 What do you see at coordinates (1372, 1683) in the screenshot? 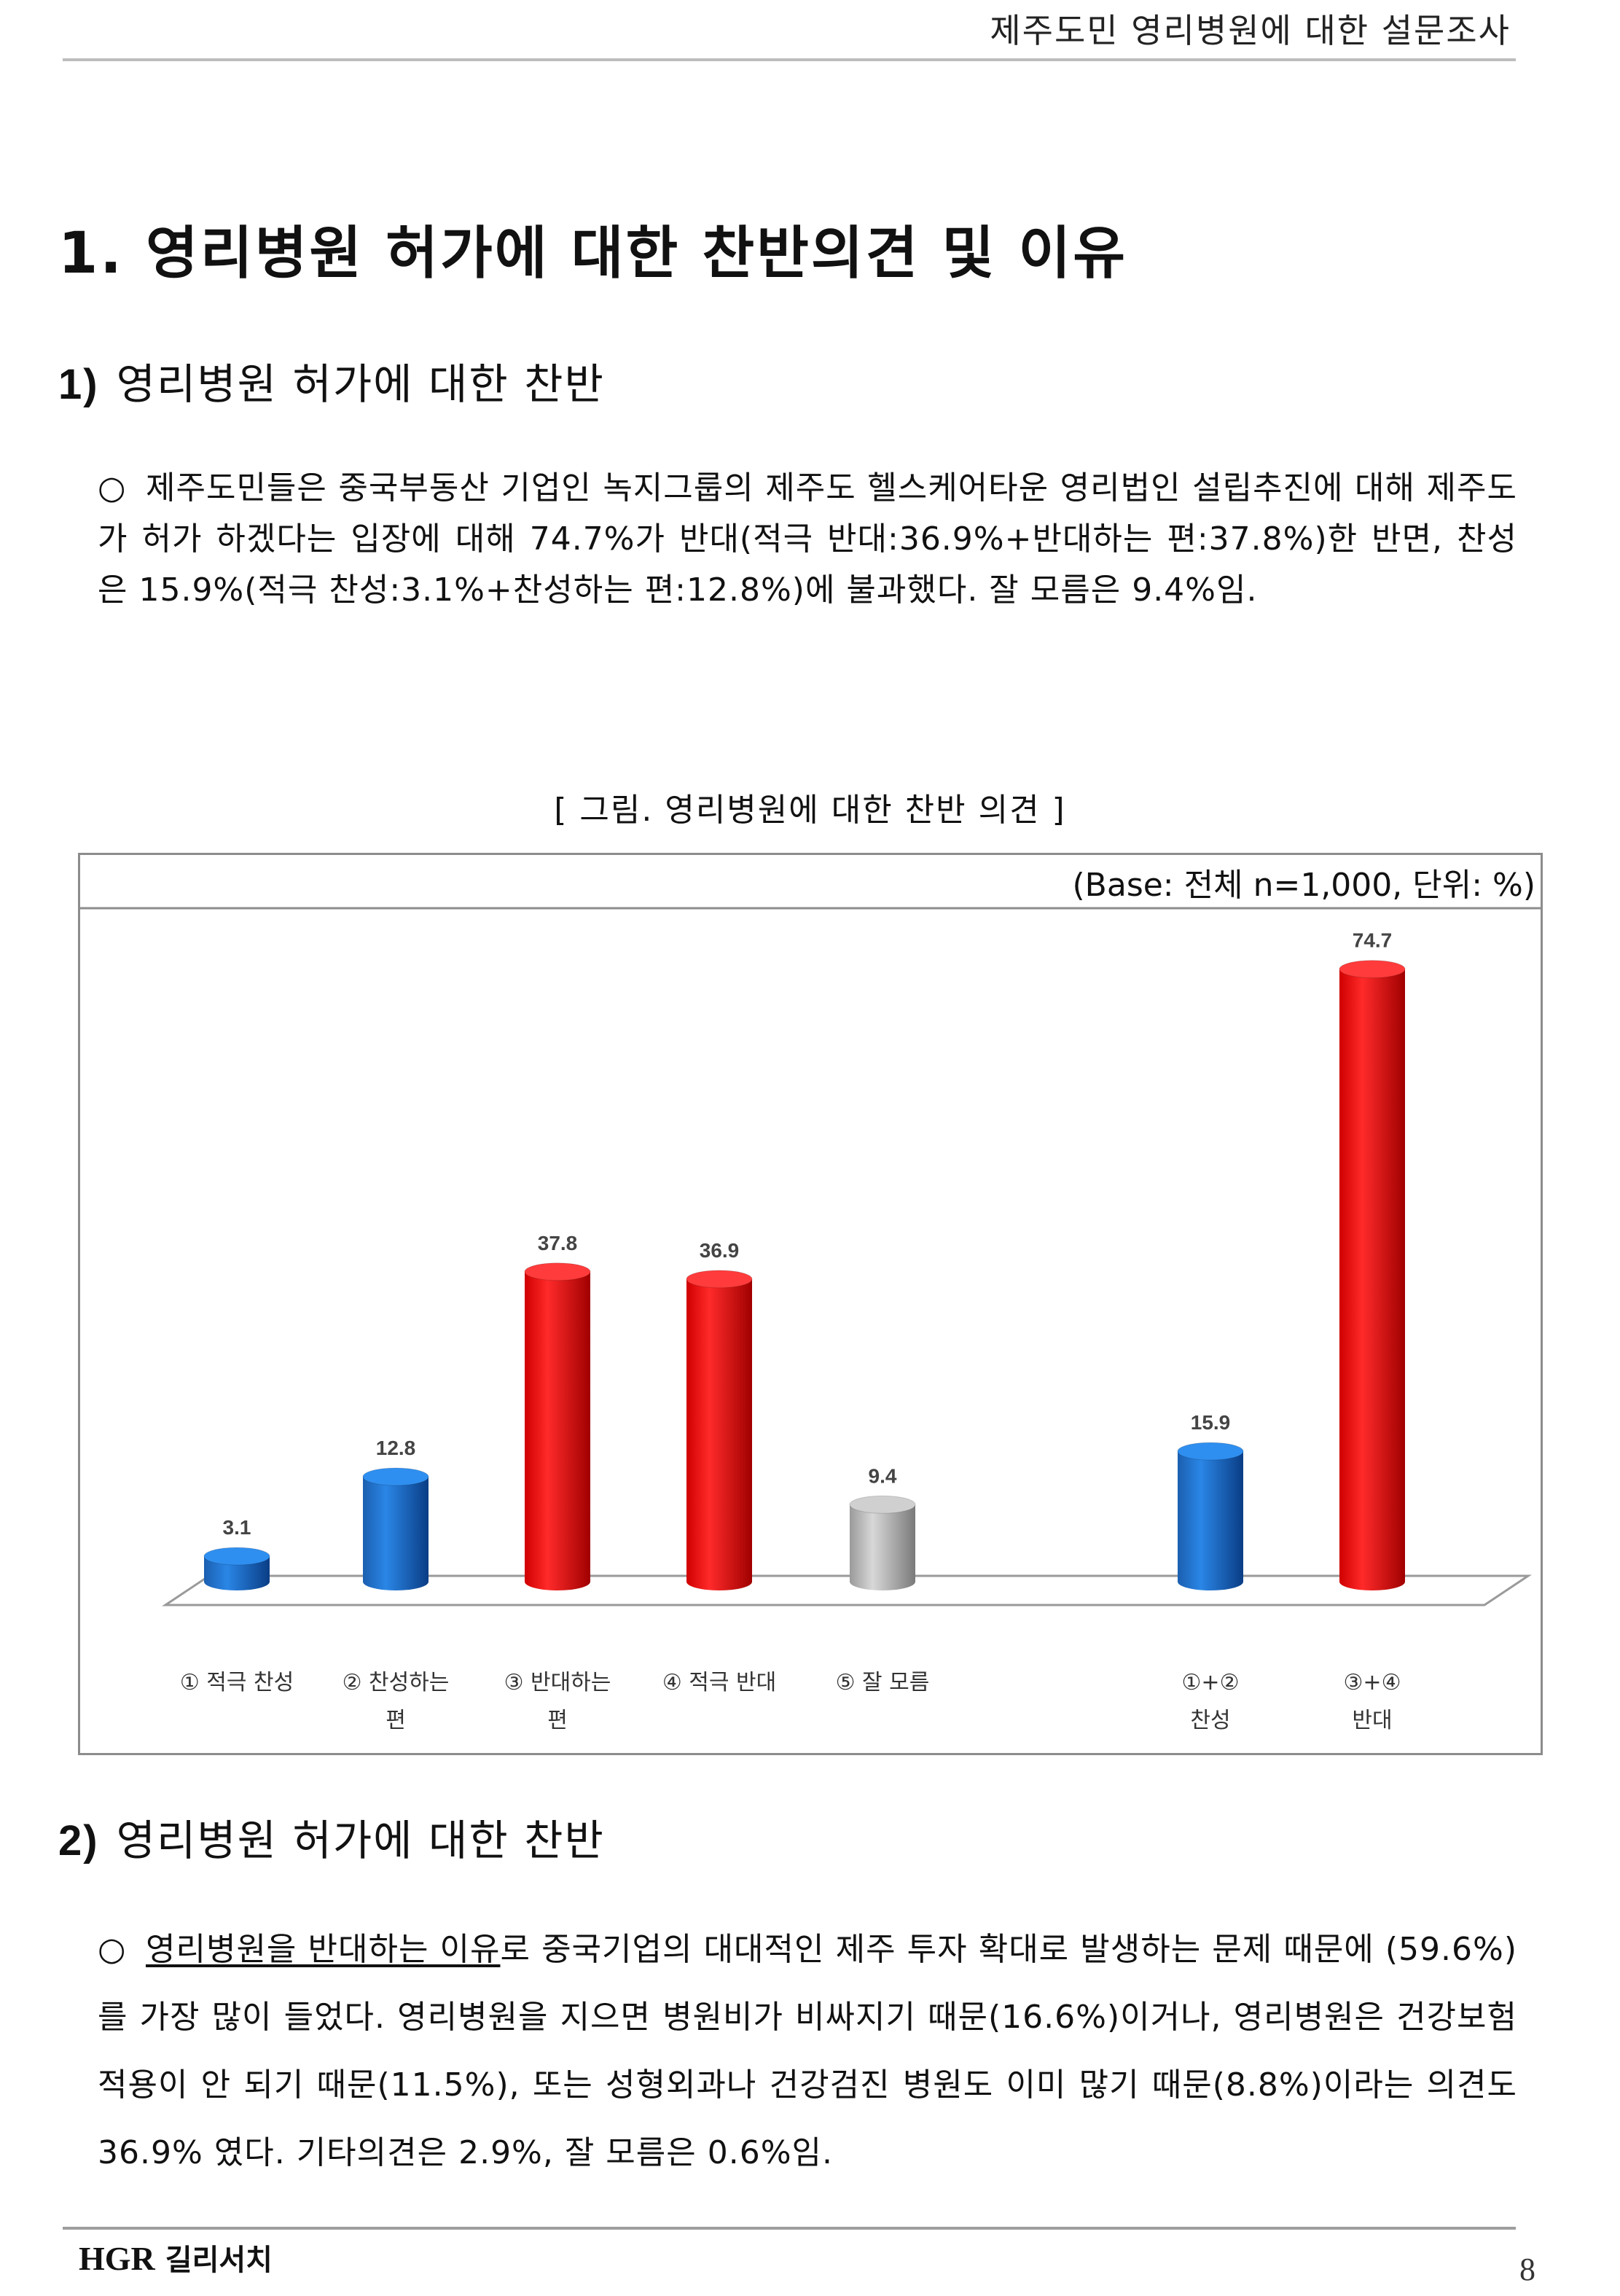
I see `category-label-7-0: ③+④` at bounding box center [1372, 1683].